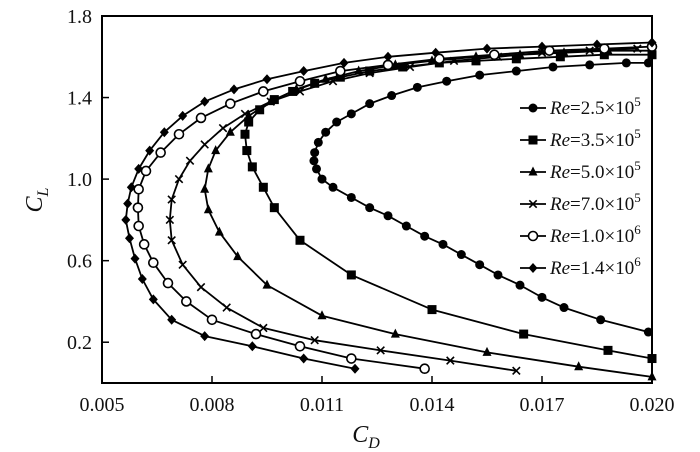 This screenshot has width=700, height=452. Describe the element at coordinates (79, 180) in the screenshot. I see `y-tick-label: 1.0` at that location.